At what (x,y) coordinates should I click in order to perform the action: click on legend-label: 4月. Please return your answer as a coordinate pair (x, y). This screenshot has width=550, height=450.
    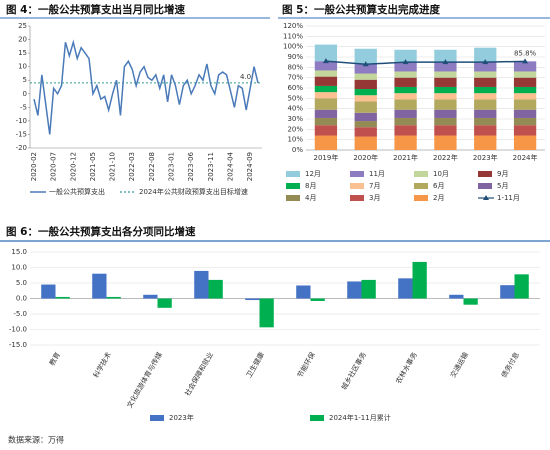
    Looking at the image, I should click on (310, 198).